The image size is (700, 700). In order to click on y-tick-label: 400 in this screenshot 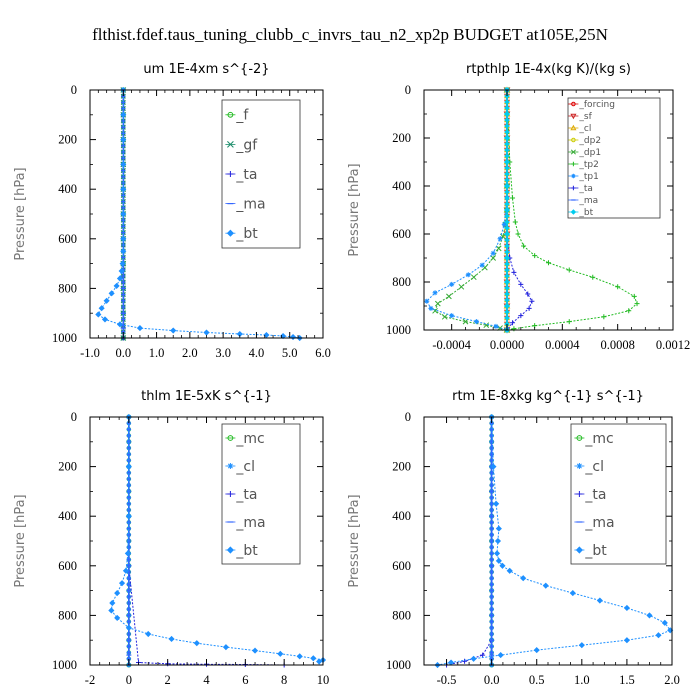, I will do `click(67, 516)`.